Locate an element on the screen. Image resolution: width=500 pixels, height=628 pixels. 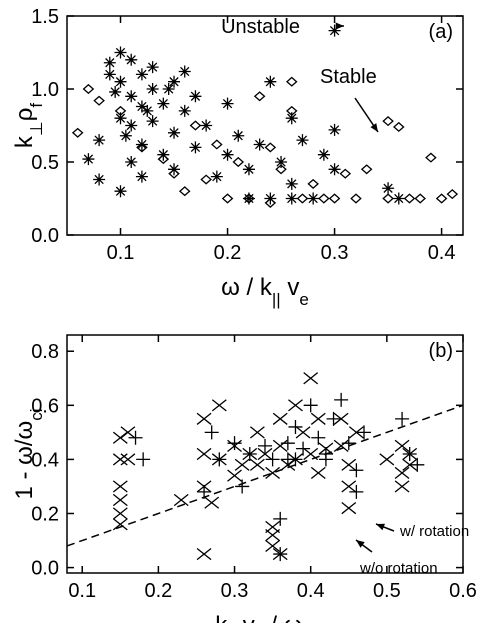
x-tick-label: 0.4 is located at coordinates (311, 591).